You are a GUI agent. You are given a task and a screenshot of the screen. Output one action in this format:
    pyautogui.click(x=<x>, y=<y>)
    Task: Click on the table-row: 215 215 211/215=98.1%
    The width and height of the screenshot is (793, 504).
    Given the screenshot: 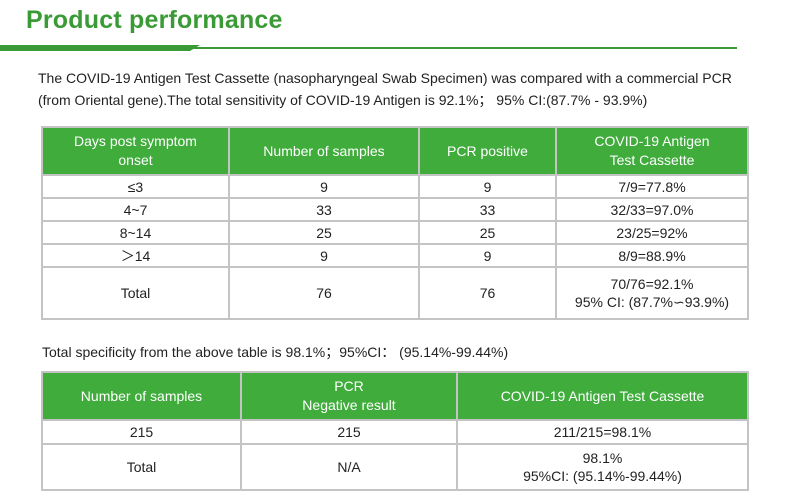 What is the action you would take?
    pyautogui.click(x=395, y=432)
    